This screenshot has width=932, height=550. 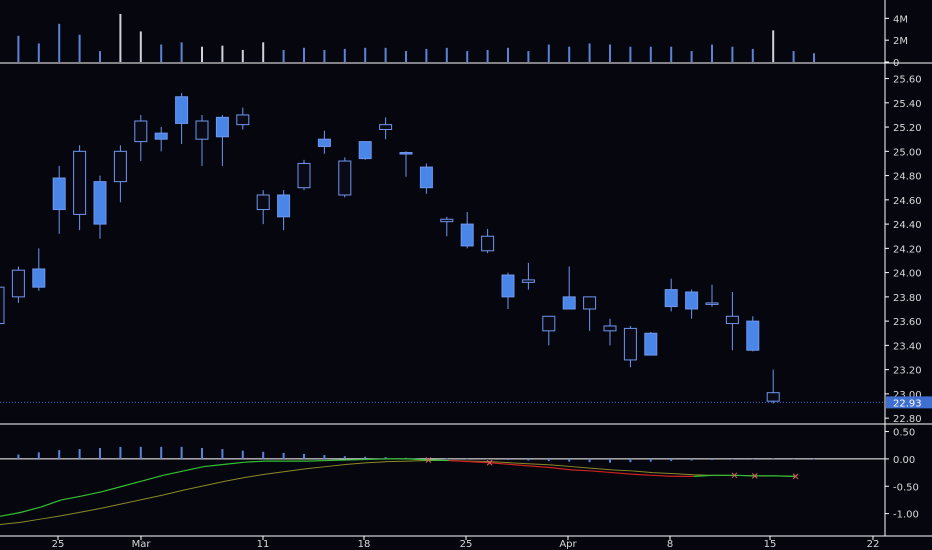 What do you see at coordinates (58, 544) in the screenshot?
I see `x-tick-label: 25` at bounding box center [58, 544].